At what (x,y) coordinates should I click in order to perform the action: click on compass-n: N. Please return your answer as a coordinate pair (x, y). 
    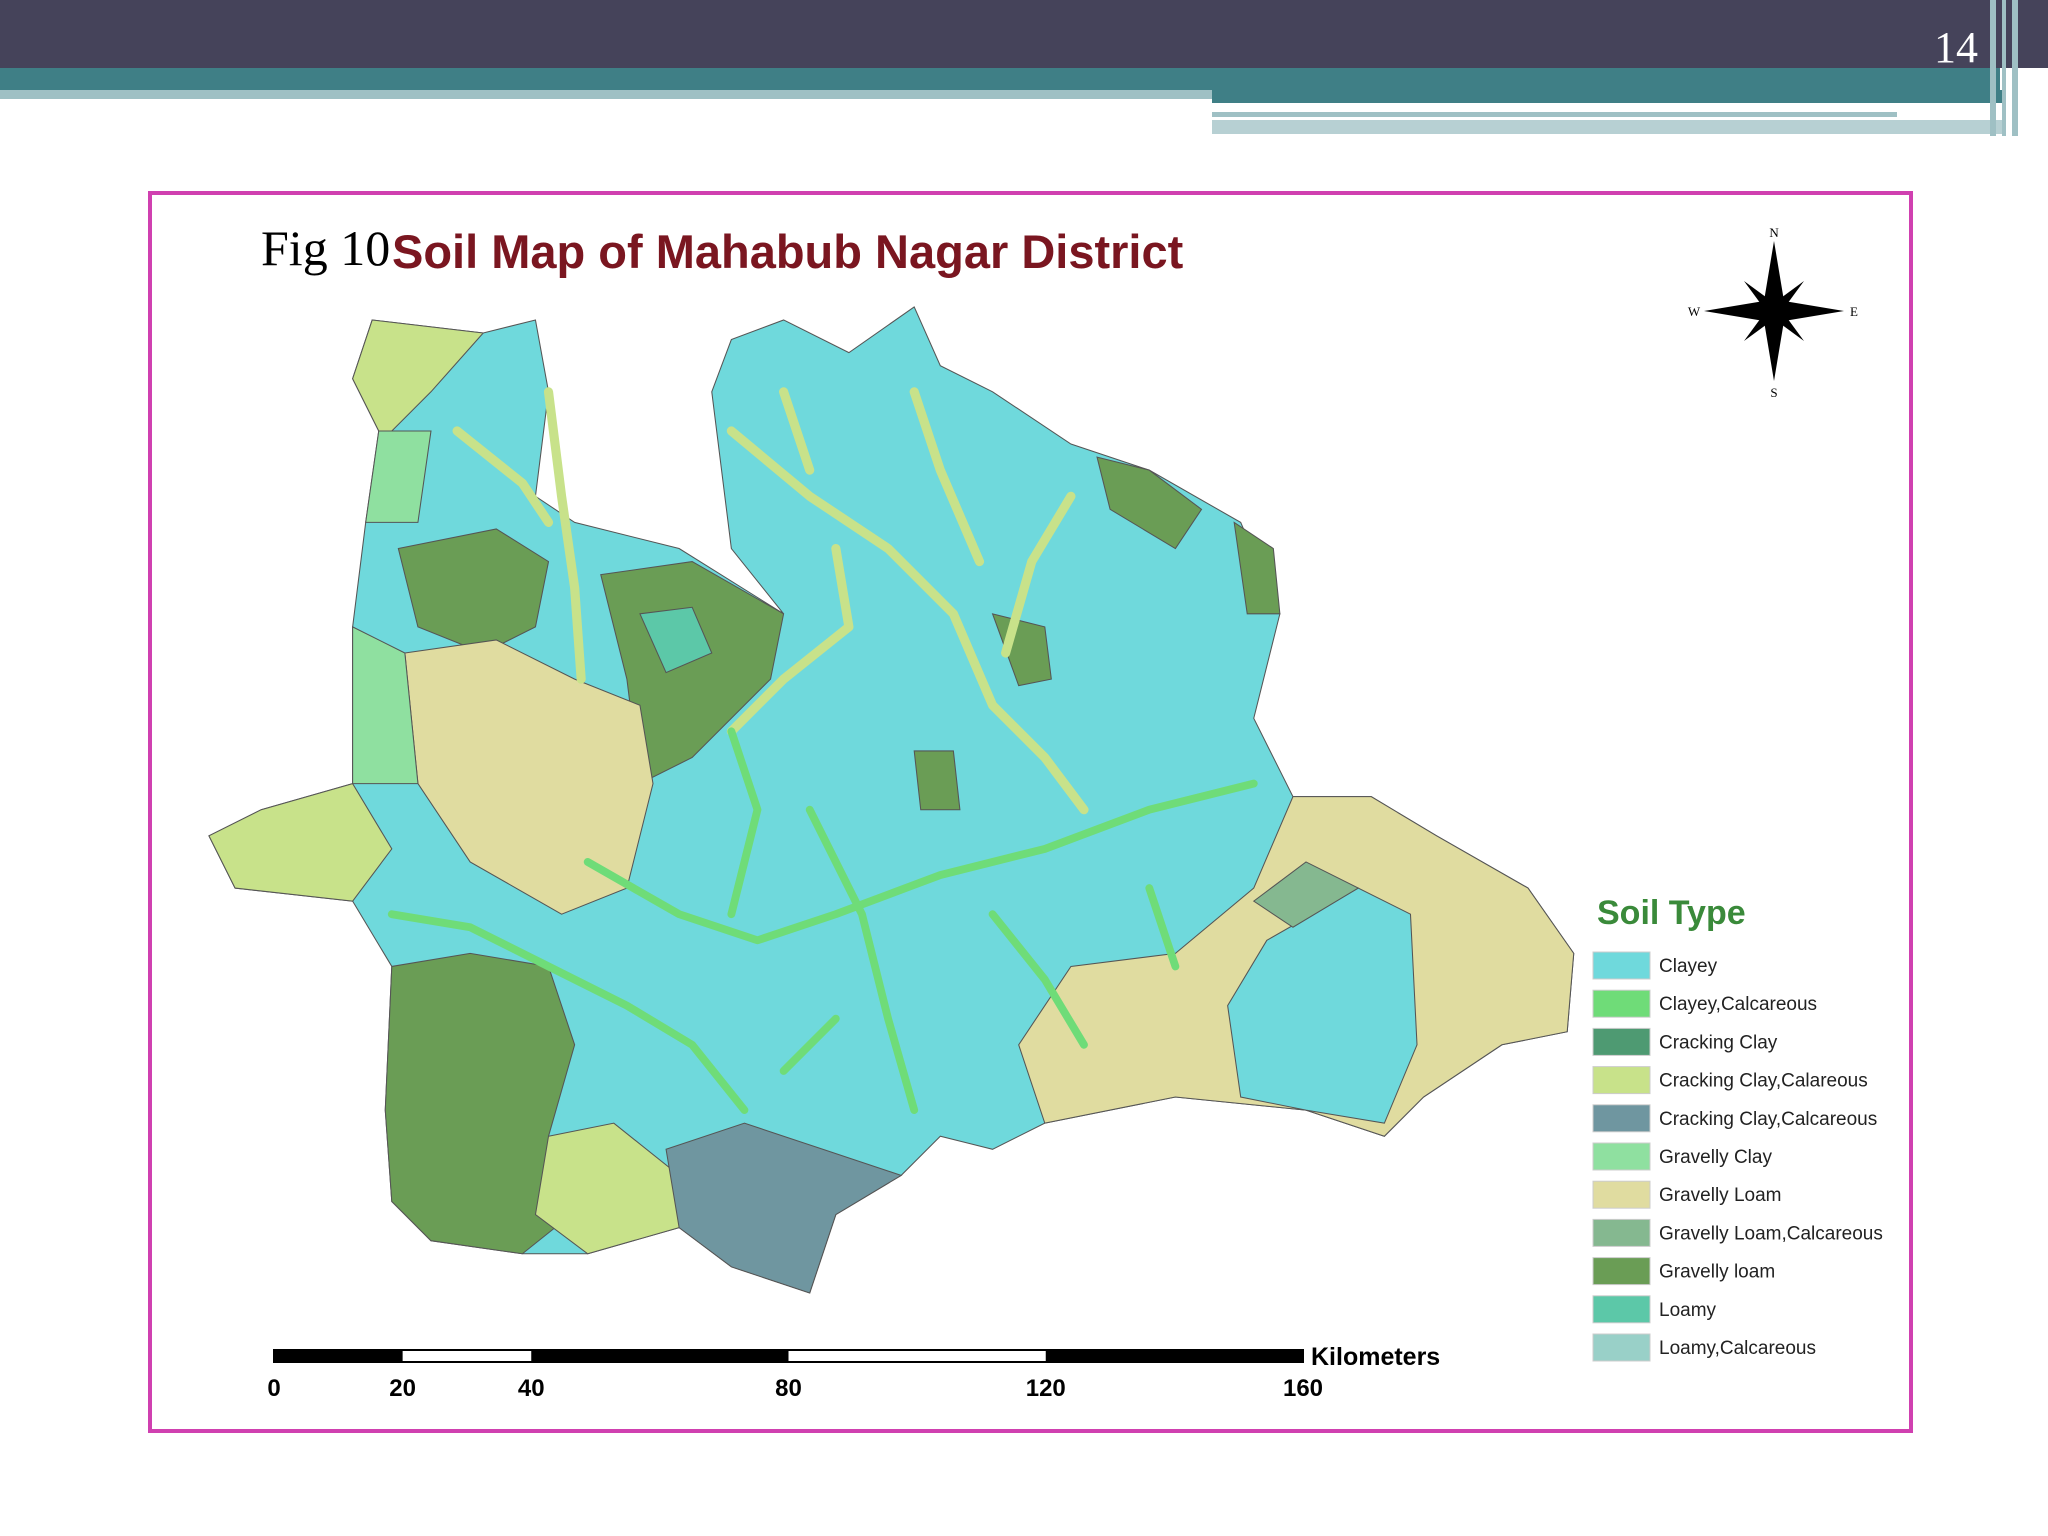
    Looking at the image, I should click on (1774, 232).